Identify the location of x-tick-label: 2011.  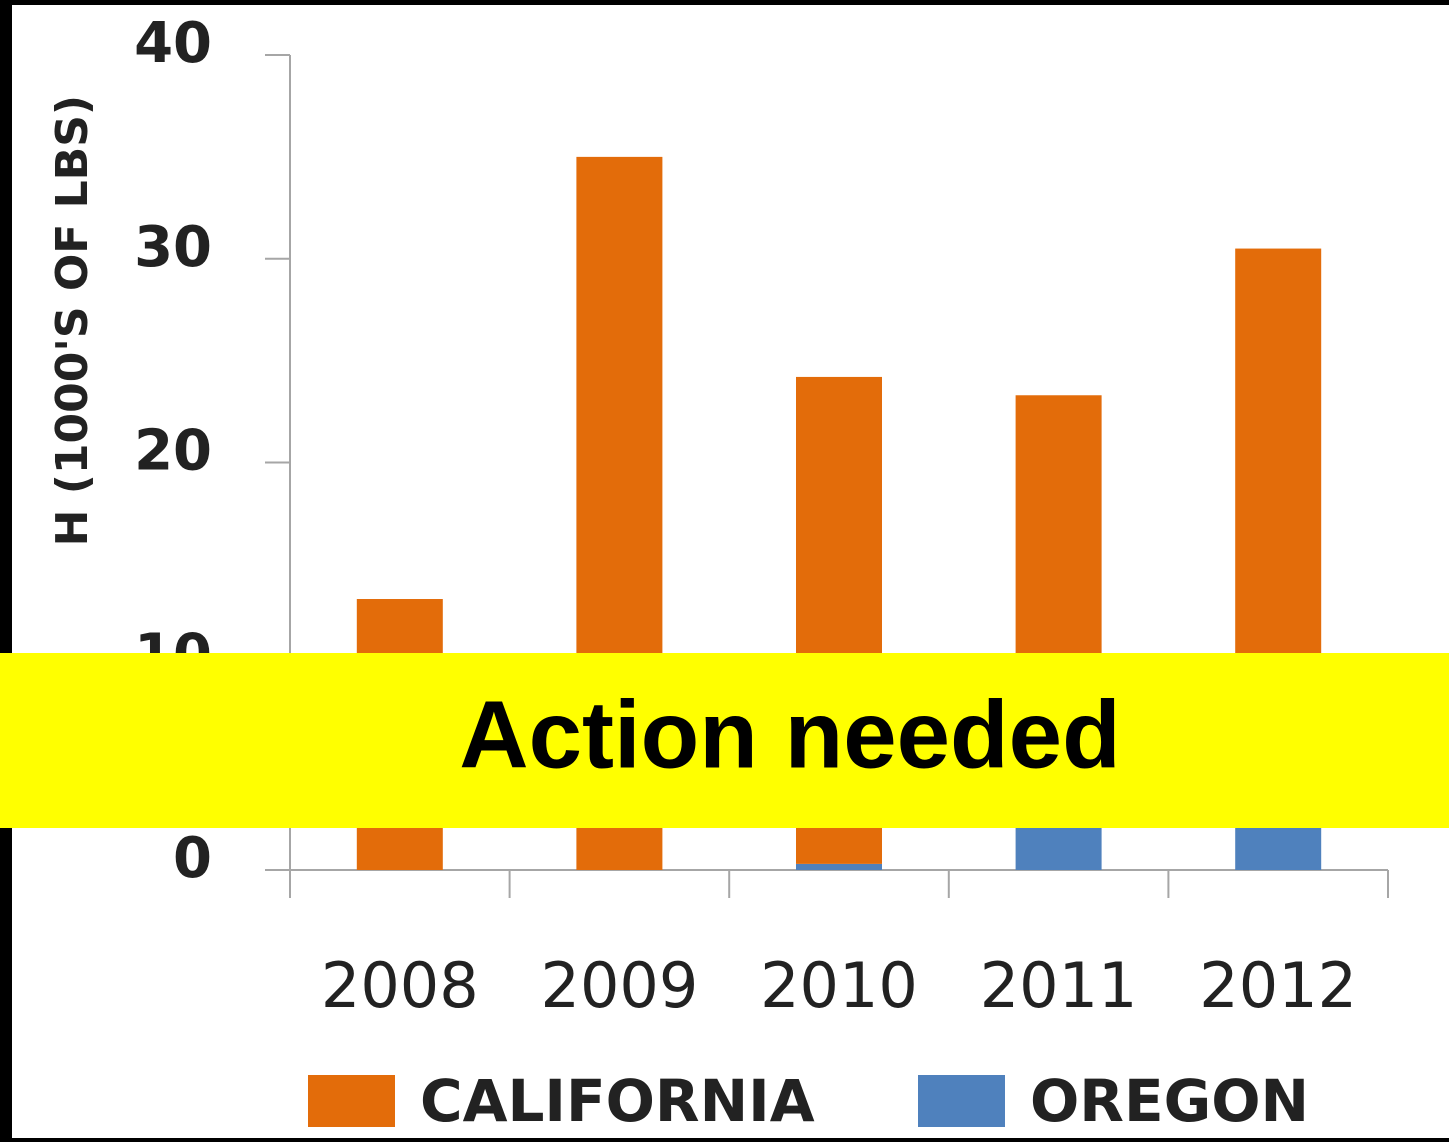
(1059, 985).